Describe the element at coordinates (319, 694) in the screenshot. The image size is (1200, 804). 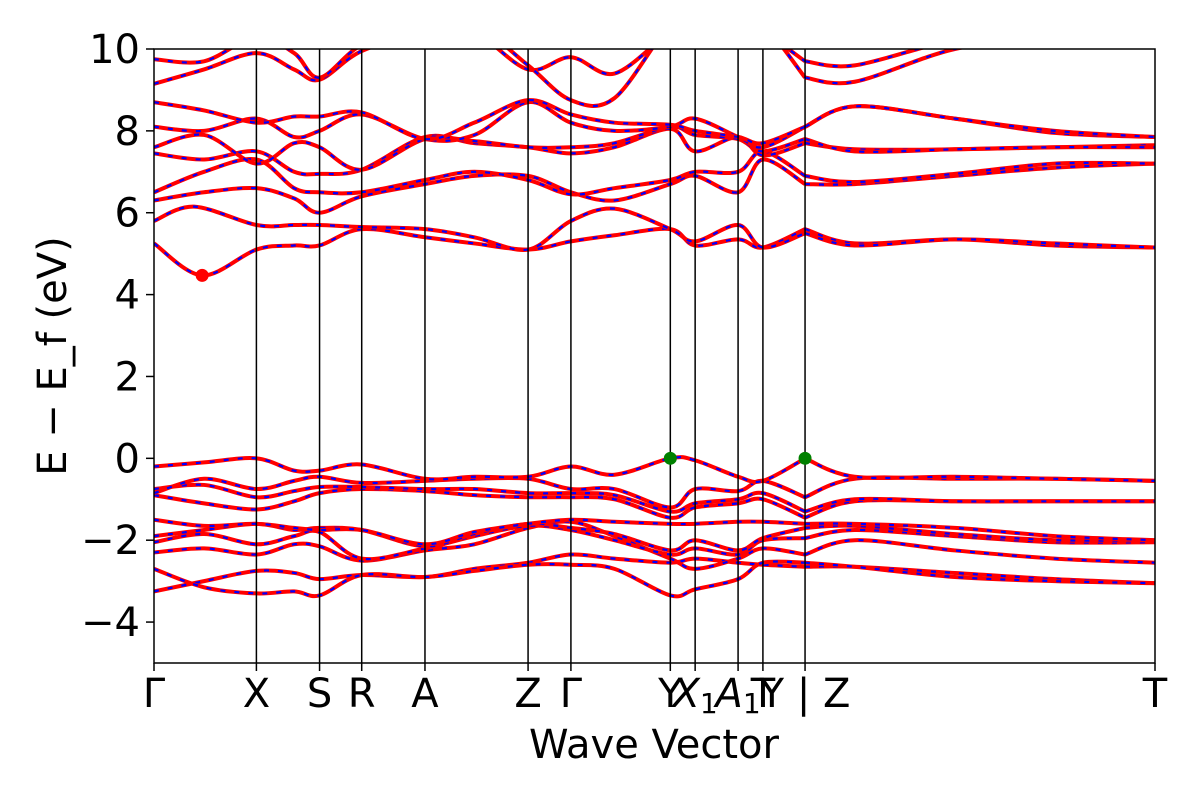
I see `x-tick-label: S` at that location.